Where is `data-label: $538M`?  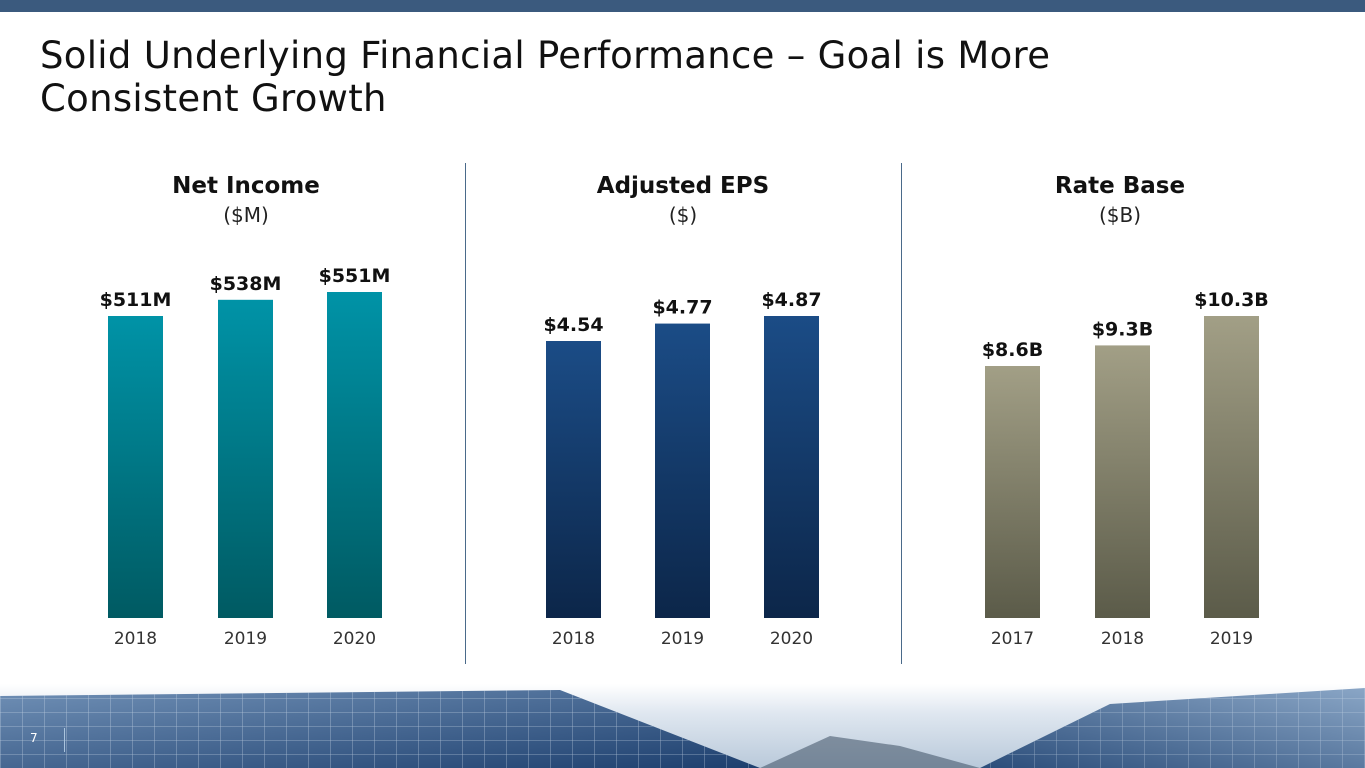 data-label: $538M is located at coordinates (246, 284).